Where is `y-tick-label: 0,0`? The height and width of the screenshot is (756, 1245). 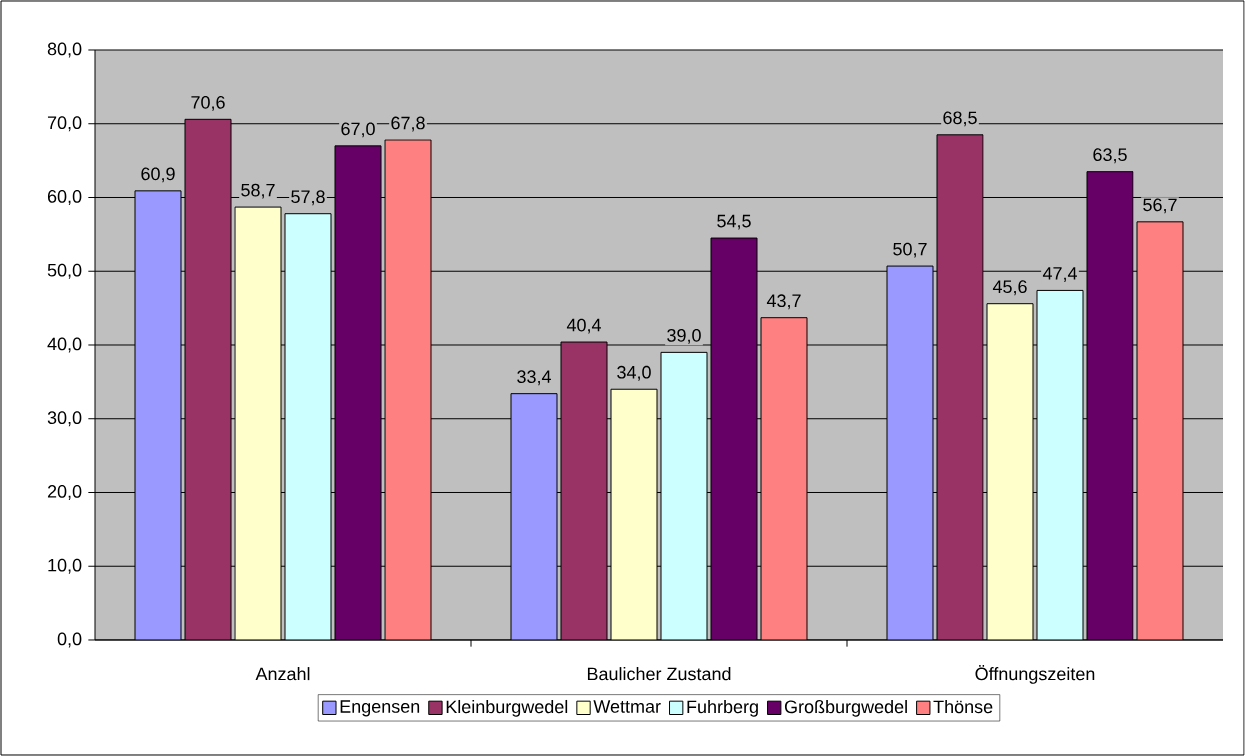 y-tick-label: 0,0 is located at coordinates (69, 640).